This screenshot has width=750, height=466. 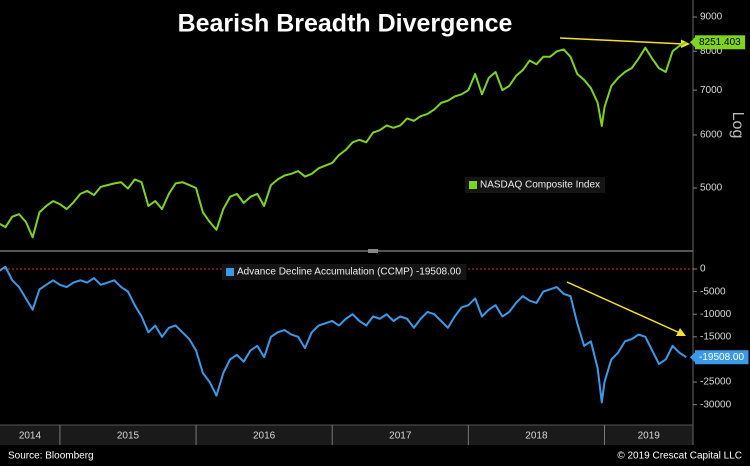 I want to click on source: Source: Bloomberg, so click(x=51, y=456).